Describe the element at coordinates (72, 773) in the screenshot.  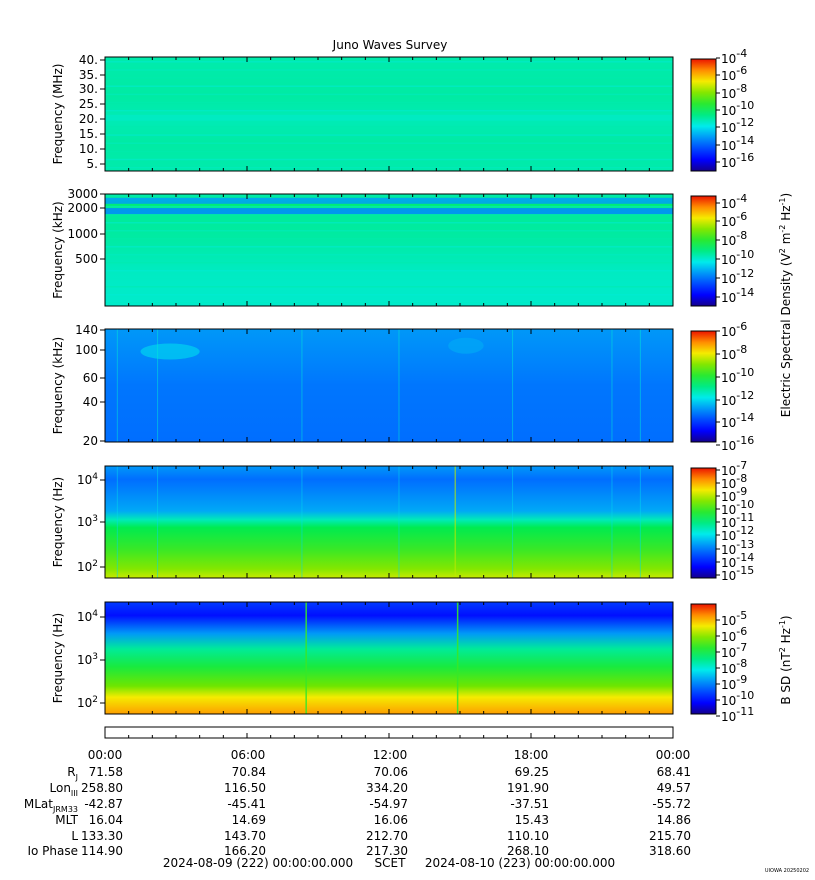
I see `ephemeris-row-label: RJ` at that location.